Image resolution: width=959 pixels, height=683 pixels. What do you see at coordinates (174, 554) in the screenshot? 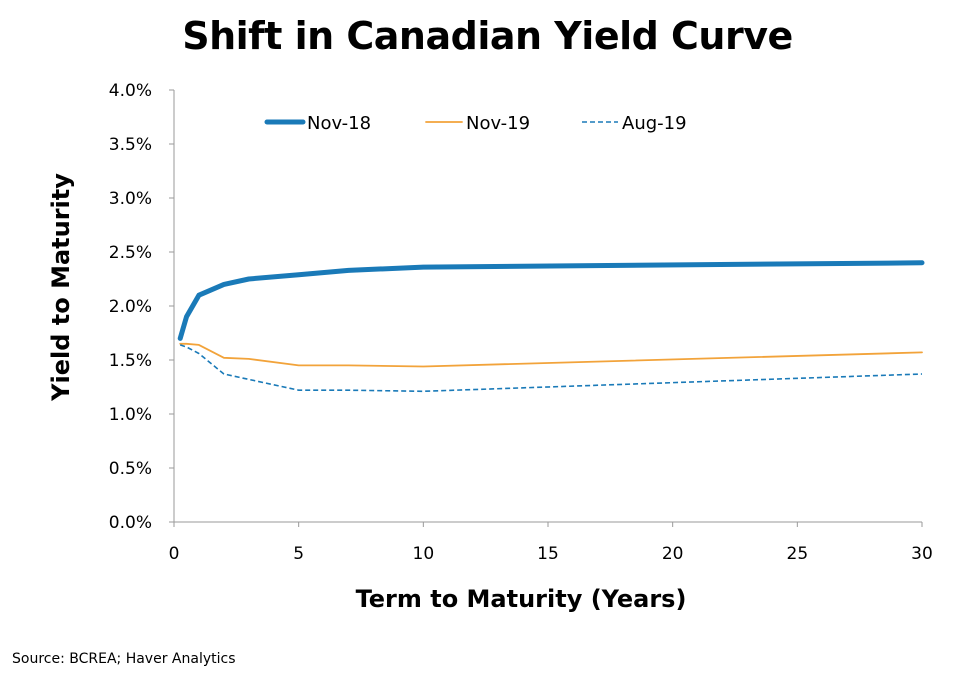
I see `x-tick-label: 0` at bounding box center [174, 554].